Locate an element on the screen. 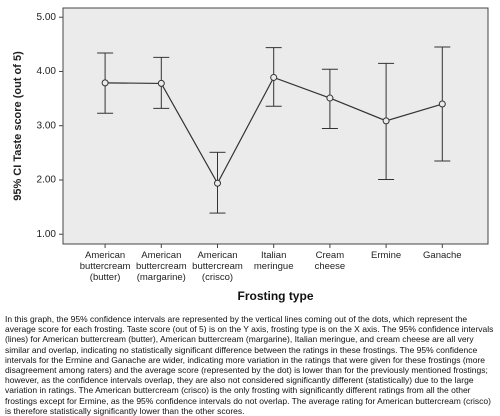  y-tick-label: 4.00 is located at coordinates (47, 71).